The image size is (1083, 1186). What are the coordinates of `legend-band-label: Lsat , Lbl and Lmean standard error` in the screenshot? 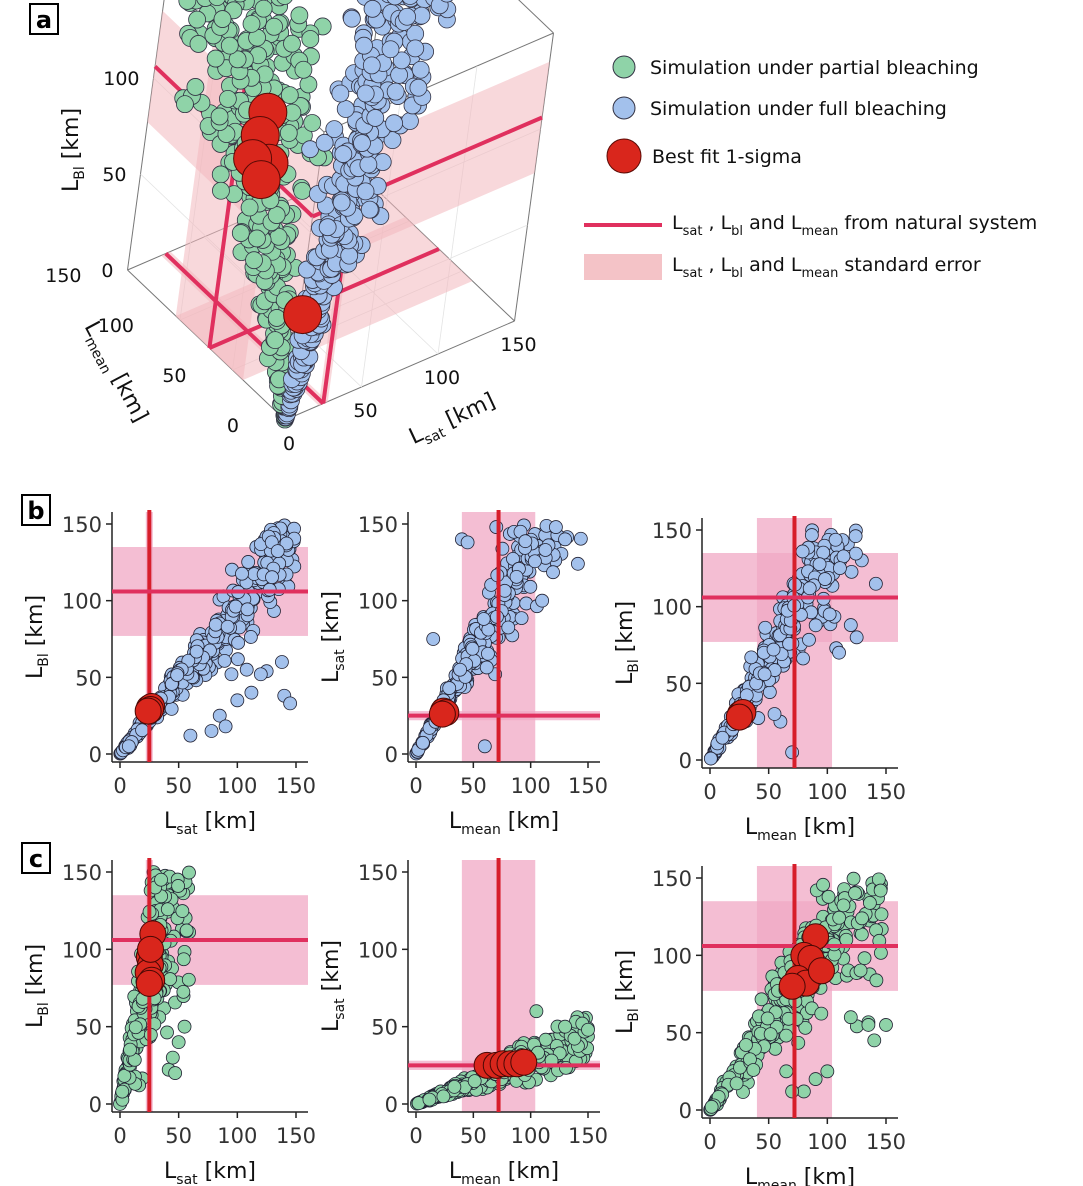 It's located at (826, 267).